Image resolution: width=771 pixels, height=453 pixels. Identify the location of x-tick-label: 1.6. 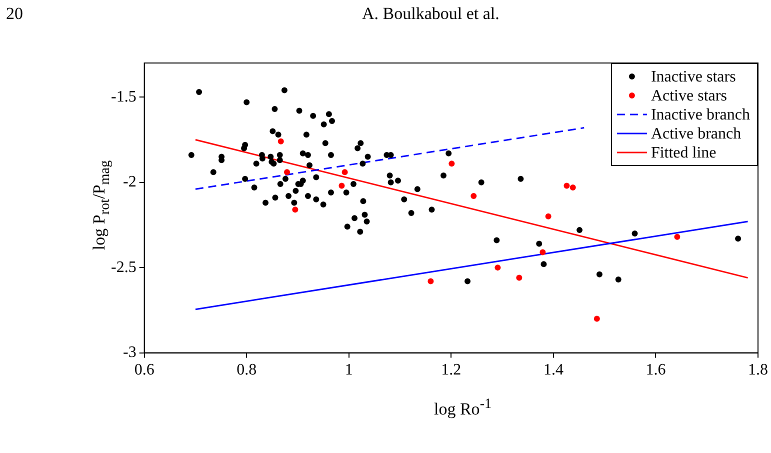
(656, 370).